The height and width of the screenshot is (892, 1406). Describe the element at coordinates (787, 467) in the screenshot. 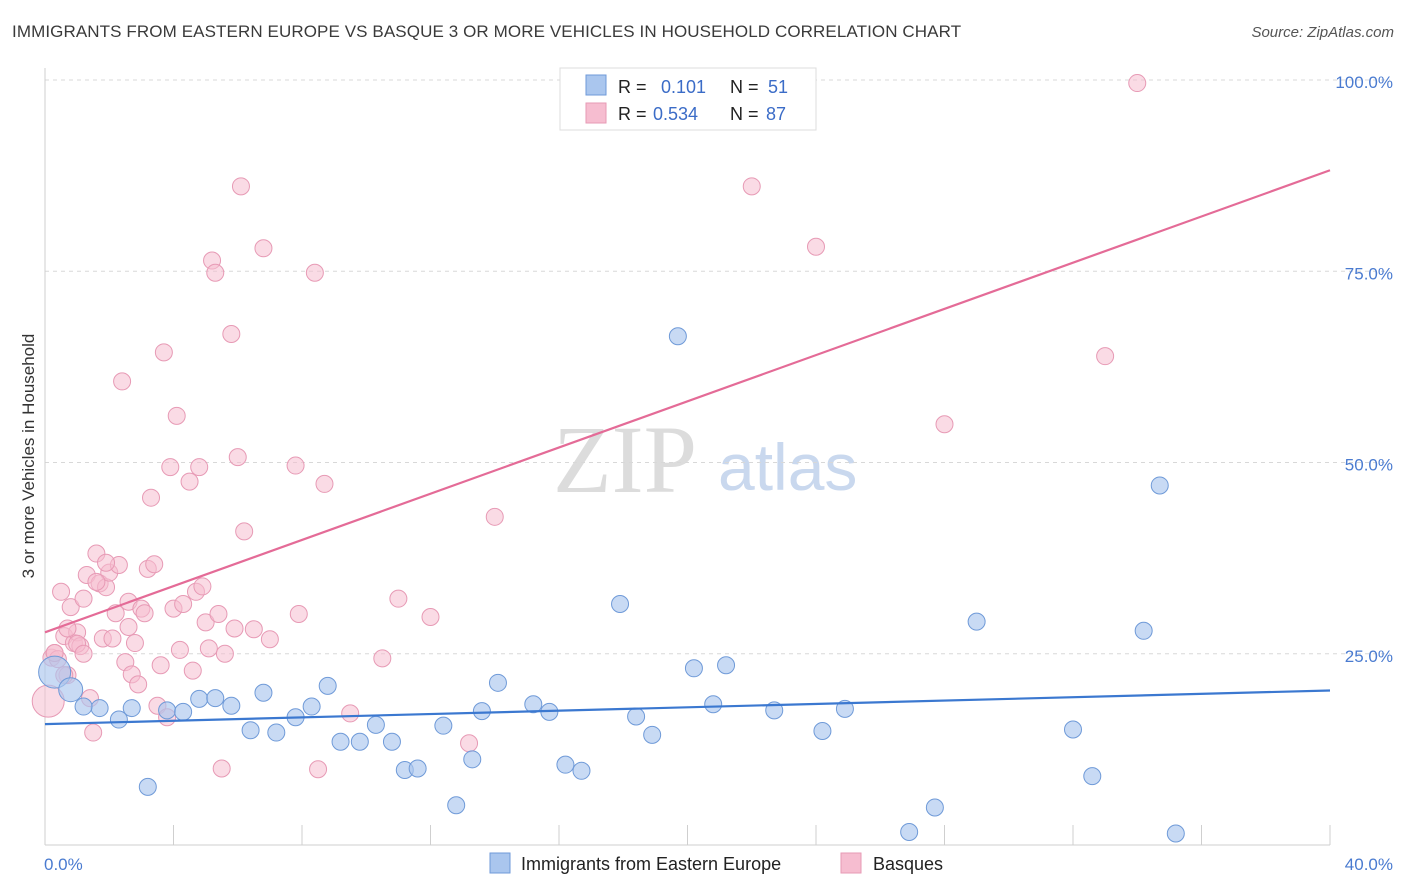

I see `watermark-atlas: atlas` at that location.